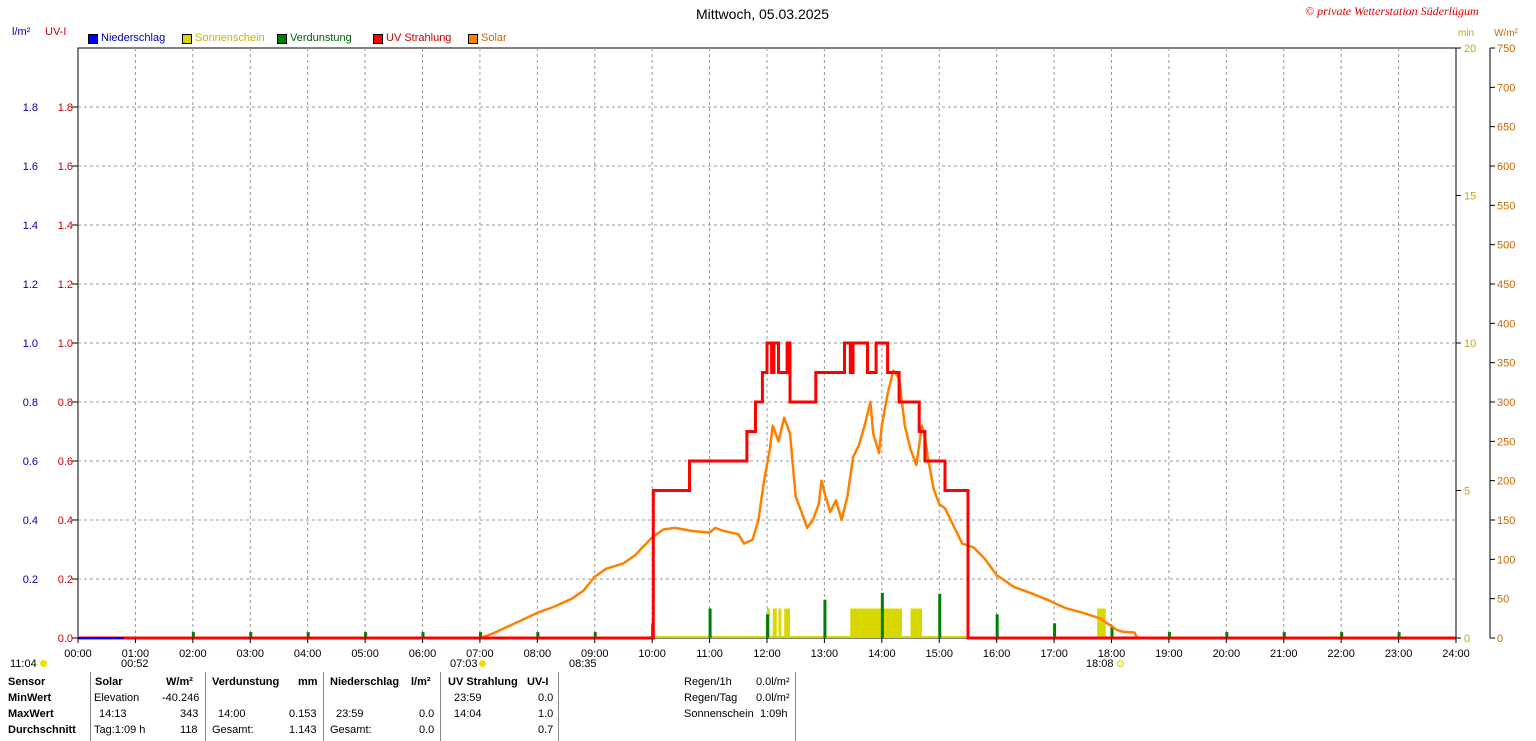 This screenshot has height=741, width=1536. What do you see at coordinates (21, 32) in the screenshot?
I see `left-unit-rain: l/m²` at bounding box center [21, 32].